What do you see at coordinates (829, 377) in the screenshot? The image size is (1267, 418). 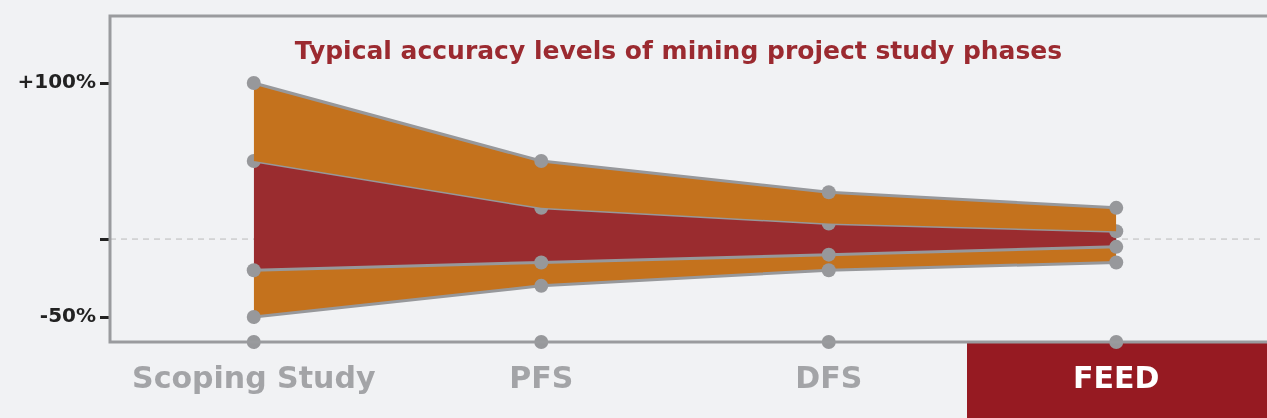 I see `x-tick-label: DFS` at bounding box center [829, 377].